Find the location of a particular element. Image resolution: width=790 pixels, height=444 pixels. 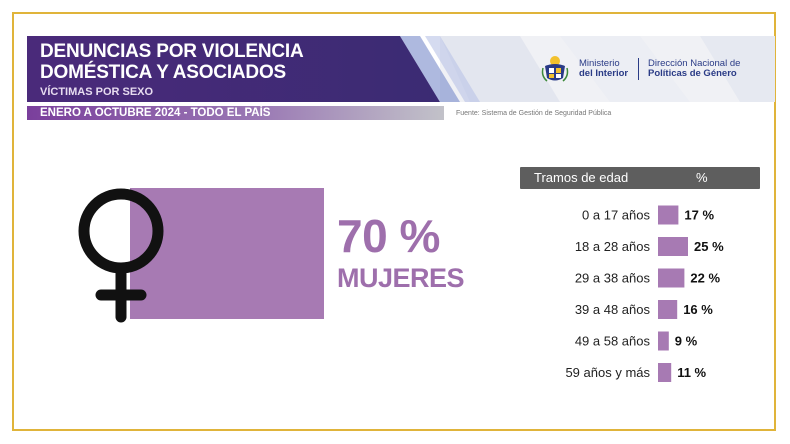

national-emblem-icon is located at coordinates (555, 69).